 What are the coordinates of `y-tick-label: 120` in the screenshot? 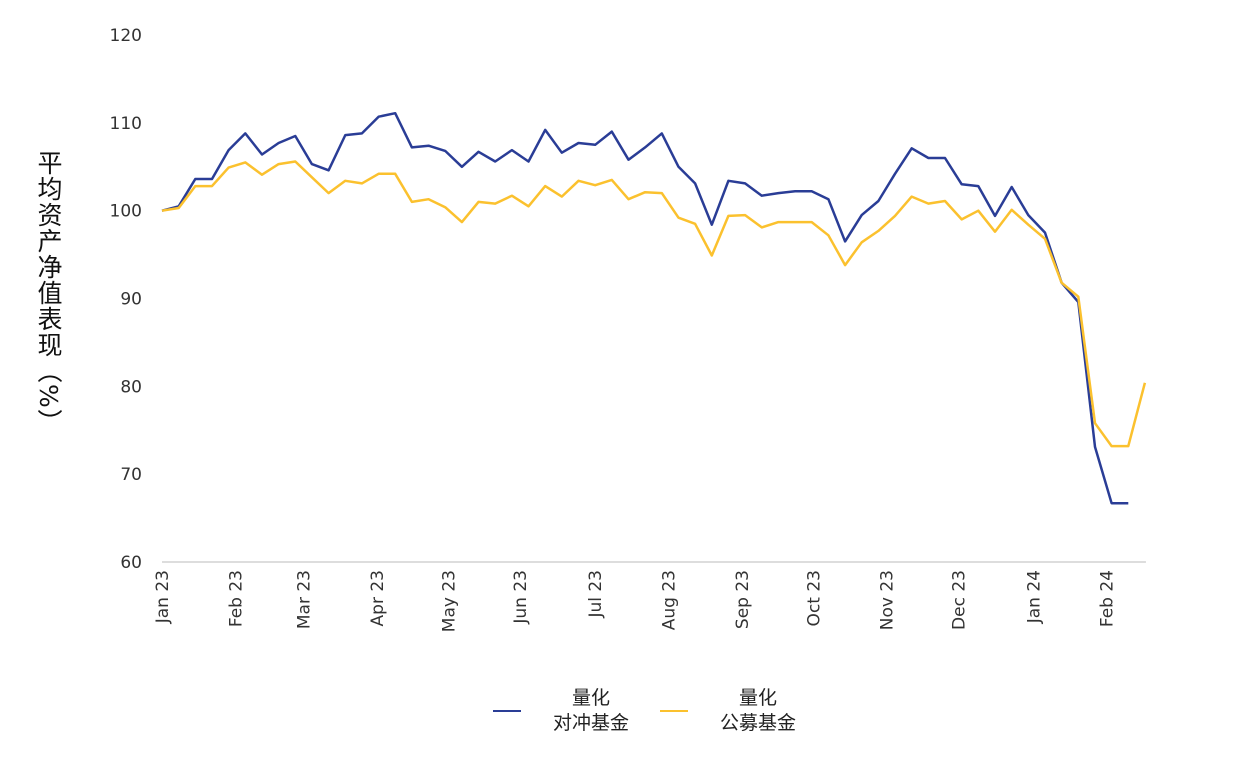 It's located at (126, 36).